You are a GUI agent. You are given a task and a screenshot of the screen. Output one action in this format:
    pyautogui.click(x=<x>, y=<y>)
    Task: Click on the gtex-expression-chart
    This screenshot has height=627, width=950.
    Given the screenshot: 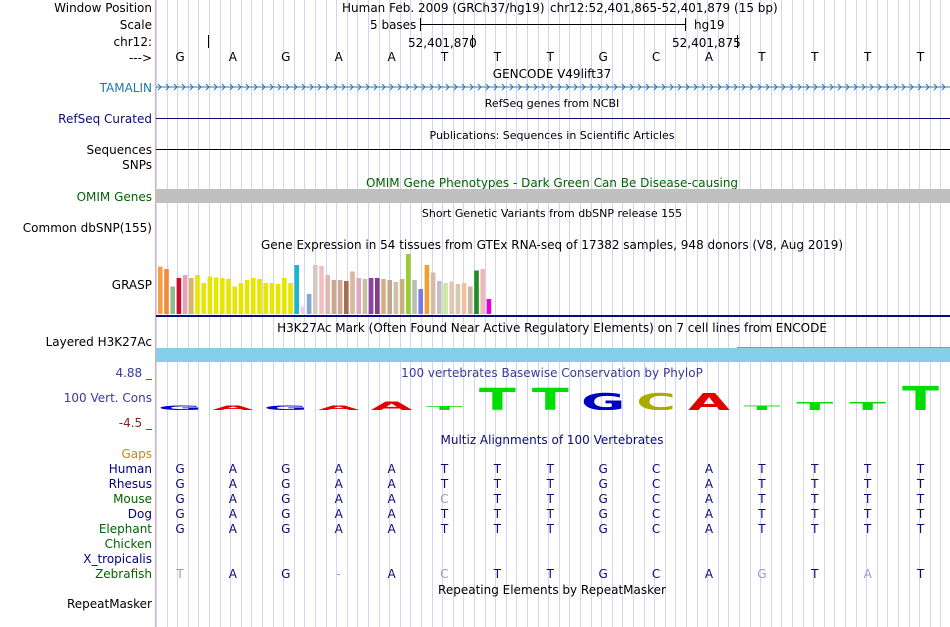 What is the action you would take?
    pyautogui.click(x=356, y=283)
    